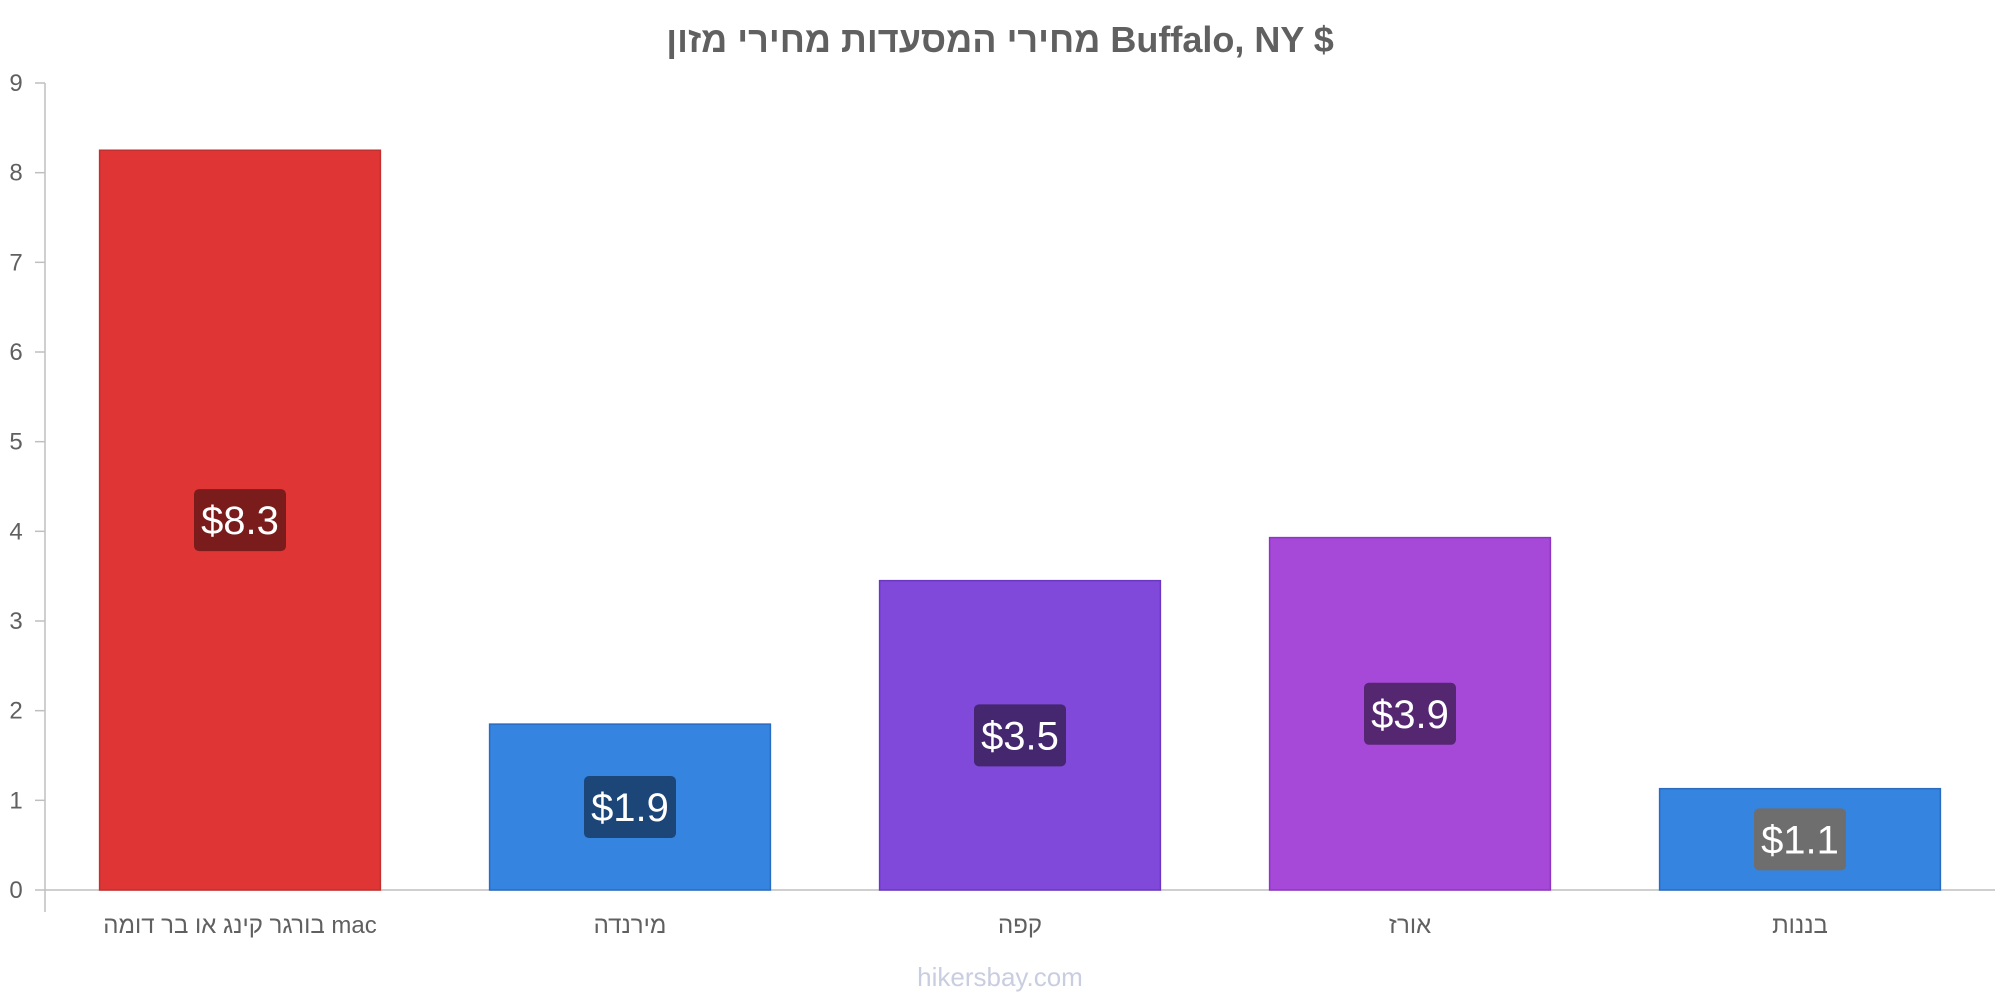  What do you see at coordinates (15, 621) in the screenshot?
I see `y-tick-label: 3` at bounding box center [15, 621].